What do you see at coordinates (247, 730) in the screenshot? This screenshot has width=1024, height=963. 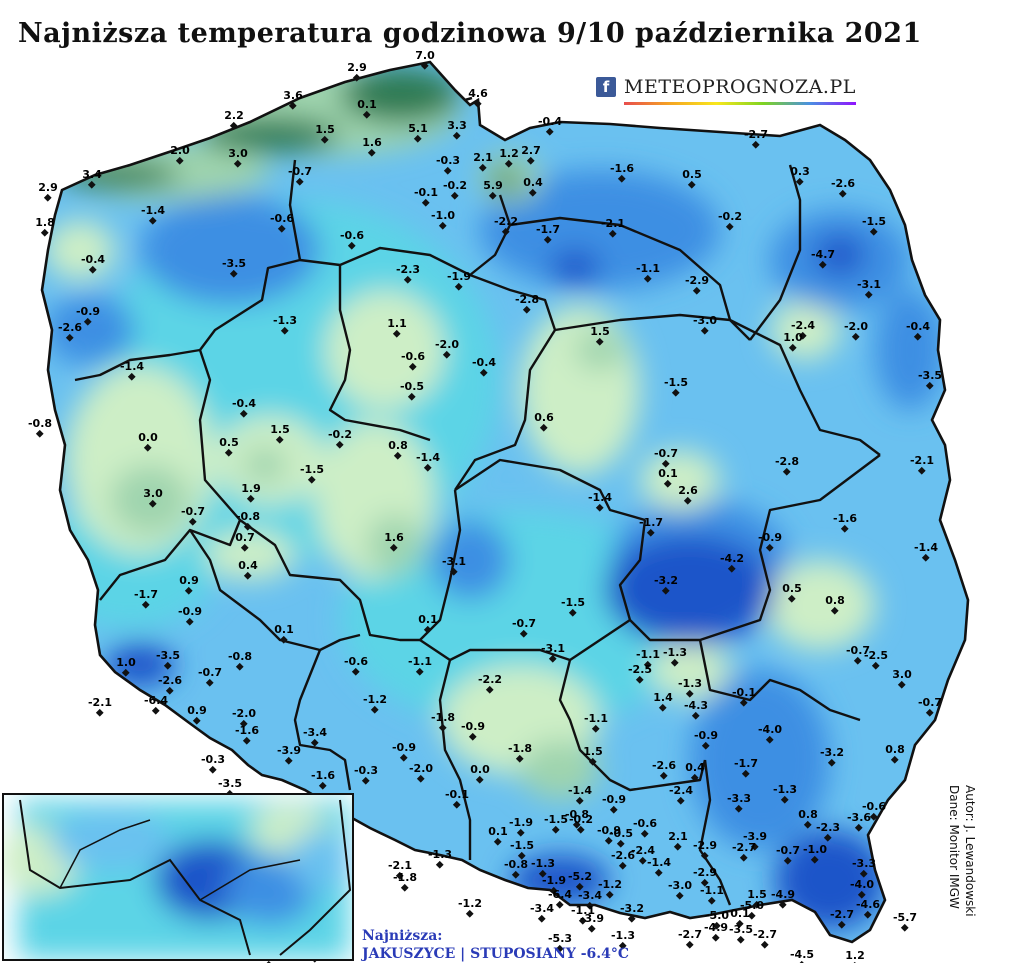 I see `temperature-label: -1.6` at bounding box center [247, 730].